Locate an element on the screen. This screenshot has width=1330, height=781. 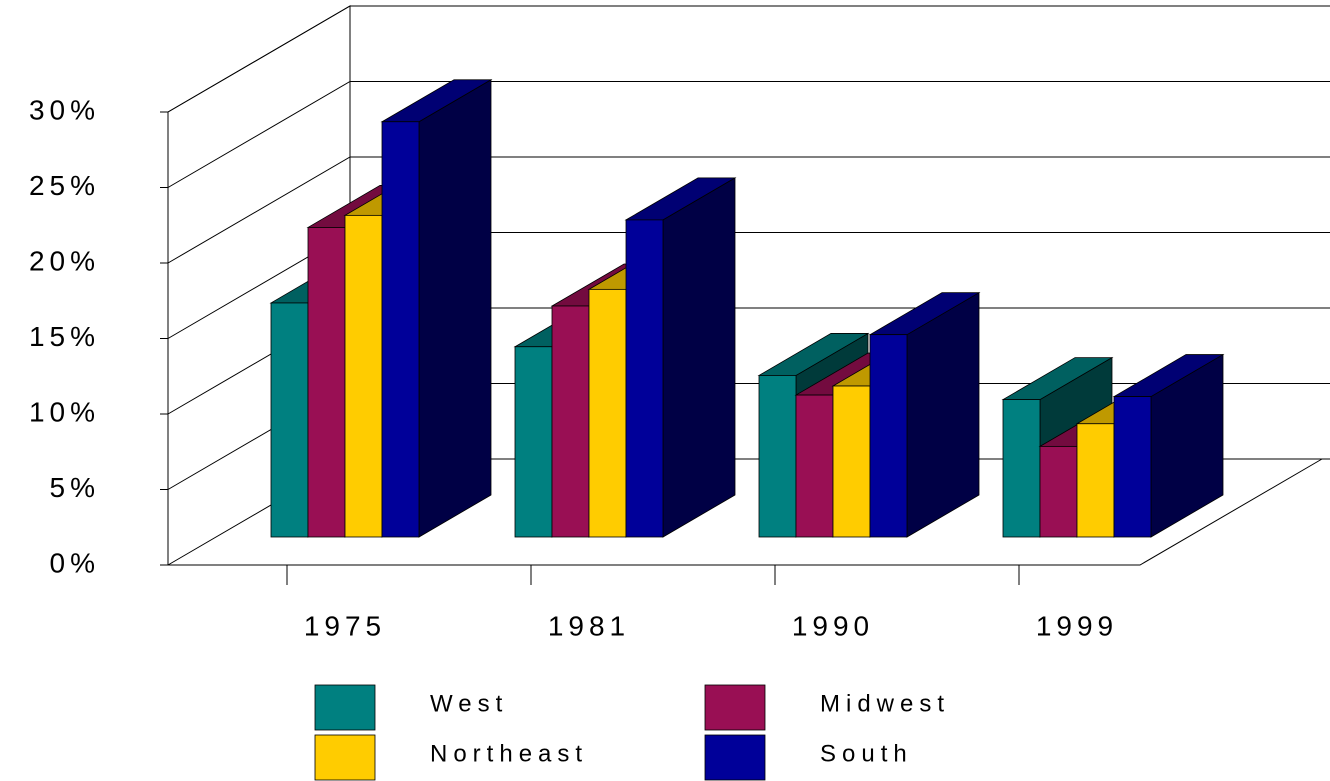
legend-label: Midwest is located at coordinates (885, 703).